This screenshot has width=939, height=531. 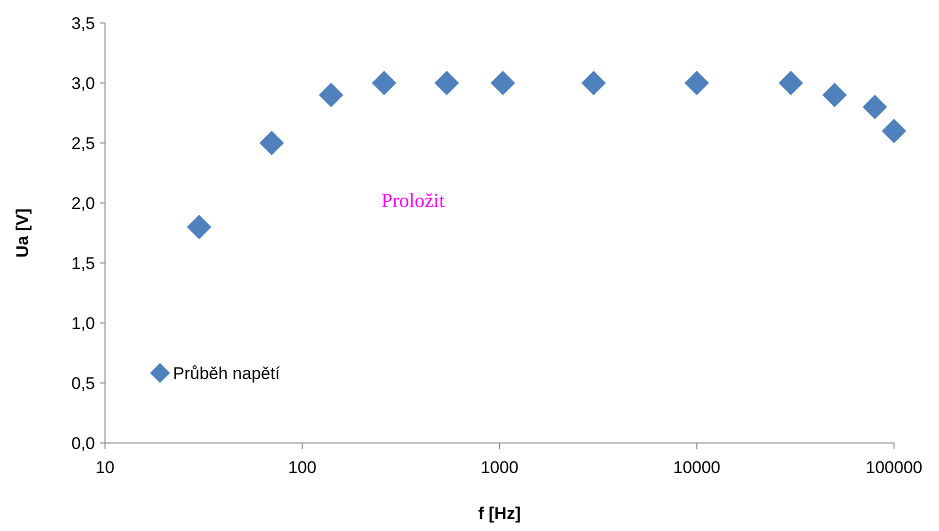 What do you see at coordinates (894, 467) in the screenshot?
I see `x-tick-label: 100000` at bounding box center [894, 467].